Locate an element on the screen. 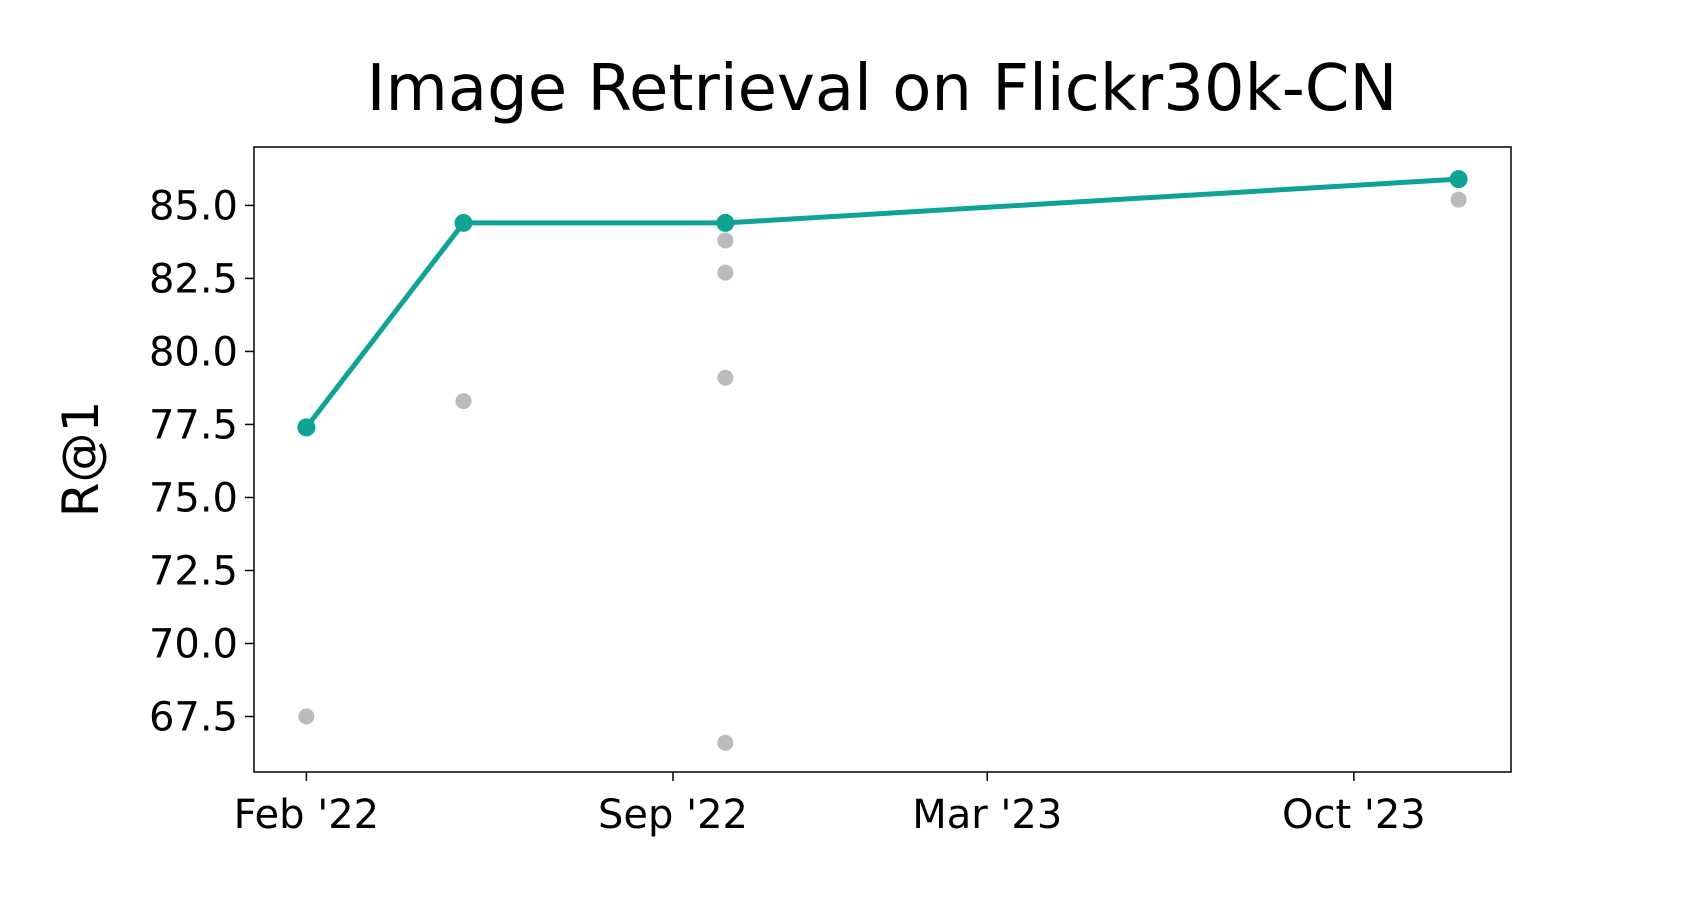  y-tick-label: 67.5 is located at coordinates (193, 718).